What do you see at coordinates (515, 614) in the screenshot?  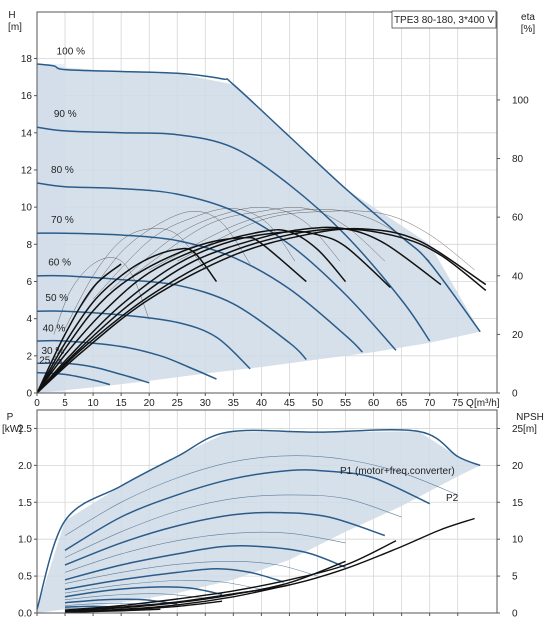 I see `power-y2-tick-label: 0` at bounding box center [515, 614].